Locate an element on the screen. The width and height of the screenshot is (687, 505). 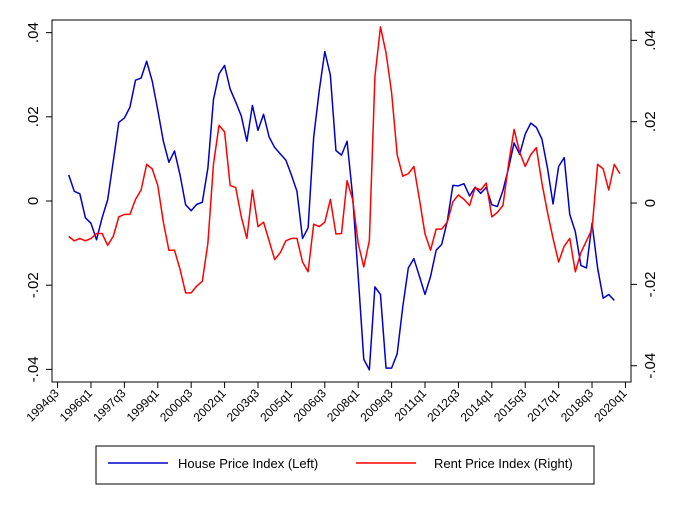
x-tick-label: 1994q3 is located at coordinates (42, 405).